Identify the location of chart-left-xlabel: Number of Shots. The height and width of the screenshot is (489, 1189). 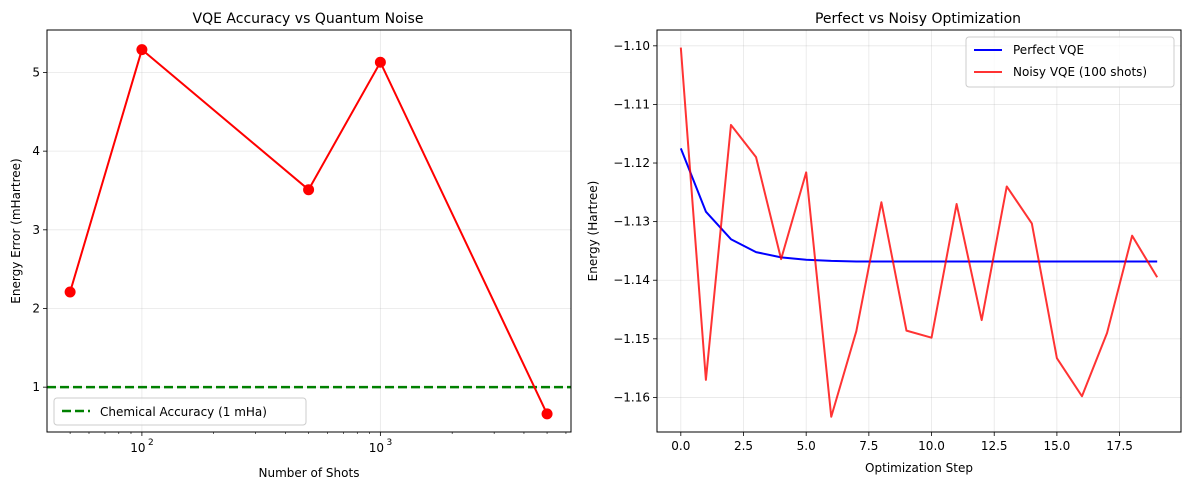
(309, 473).